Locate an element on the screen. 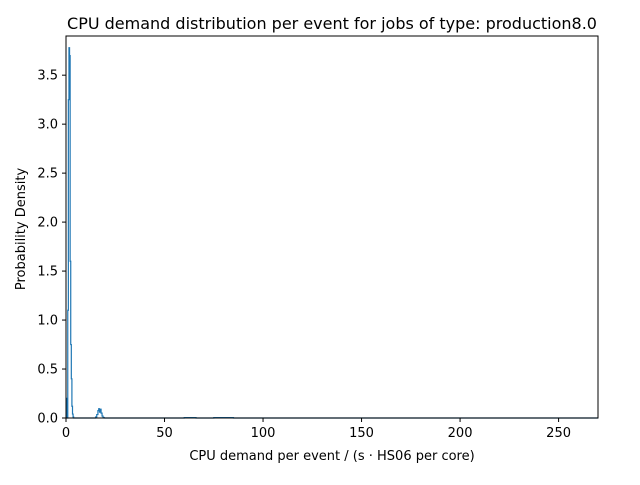  y-tick-label: 3.5 is located at coordinates (47, 76).